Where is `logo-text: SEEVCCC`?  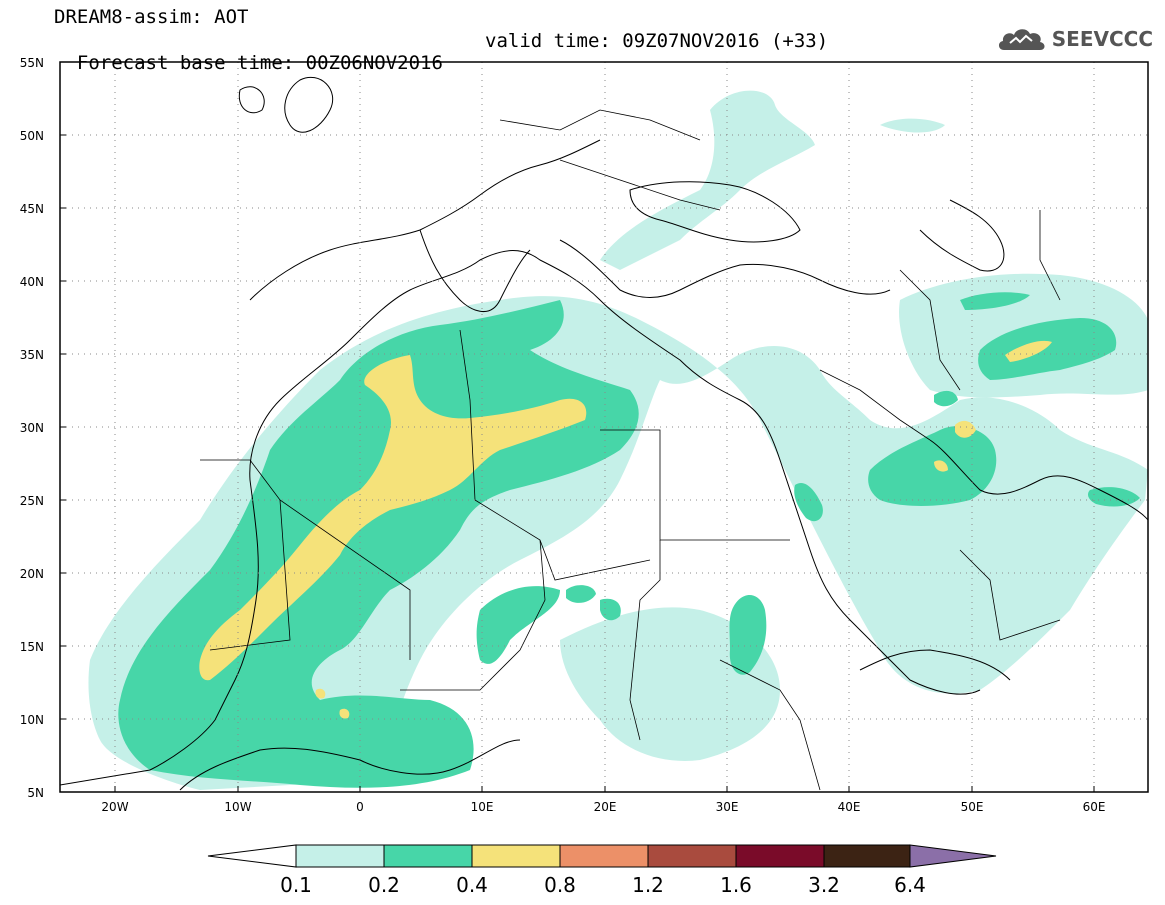 logo-text: SEEVCCC is located at coordinates (1102, 39).